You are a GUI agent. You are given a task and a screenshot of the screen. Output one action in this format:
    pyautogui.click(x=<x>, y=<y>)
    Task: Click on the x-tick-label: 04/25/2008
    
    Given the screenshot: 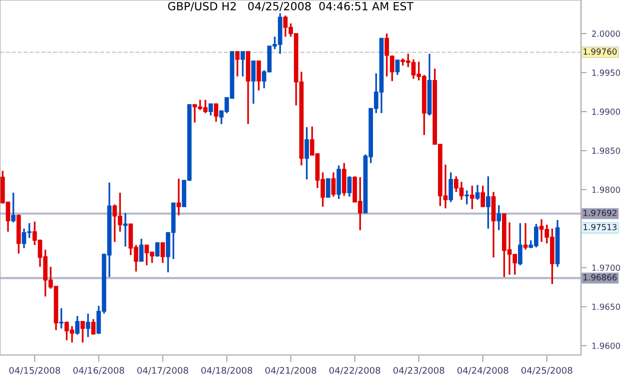 What is the action you would take?
    pyautogui.click(x=546, y=370)
    